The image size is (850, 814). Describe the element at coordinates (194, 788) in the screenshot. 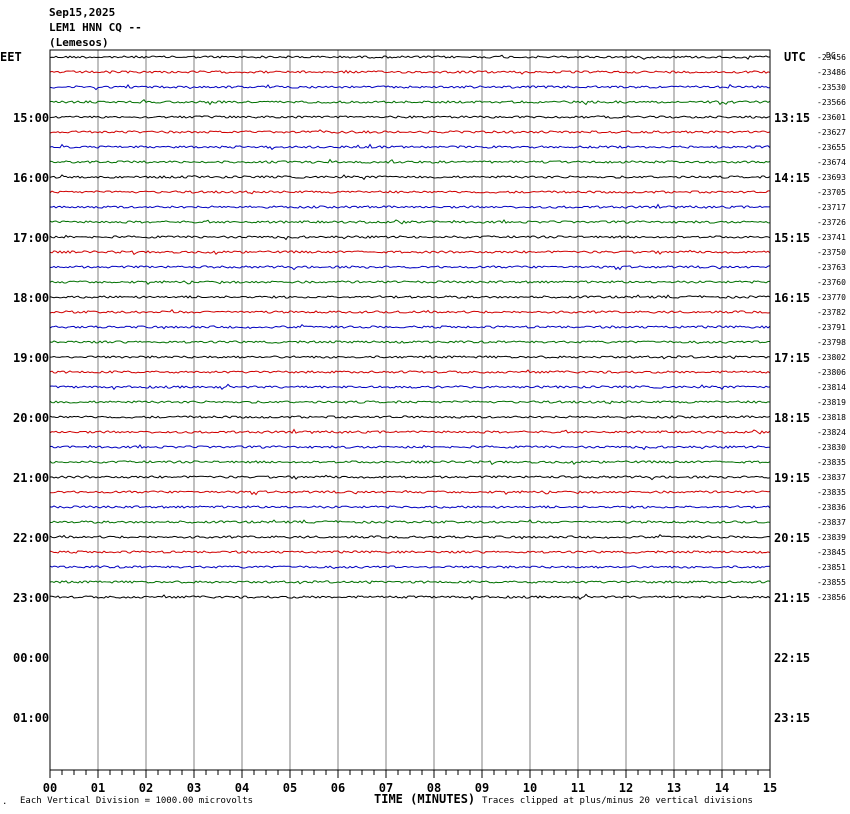

I see `x-tick-label: 03` at that location.